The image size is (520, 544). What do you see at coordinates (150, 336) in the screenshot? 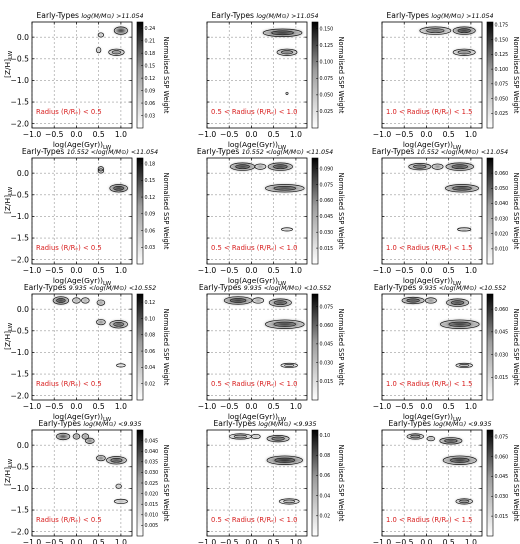
I see `colorbar-tick-label: 0.08` at bounding box center [150, 336].